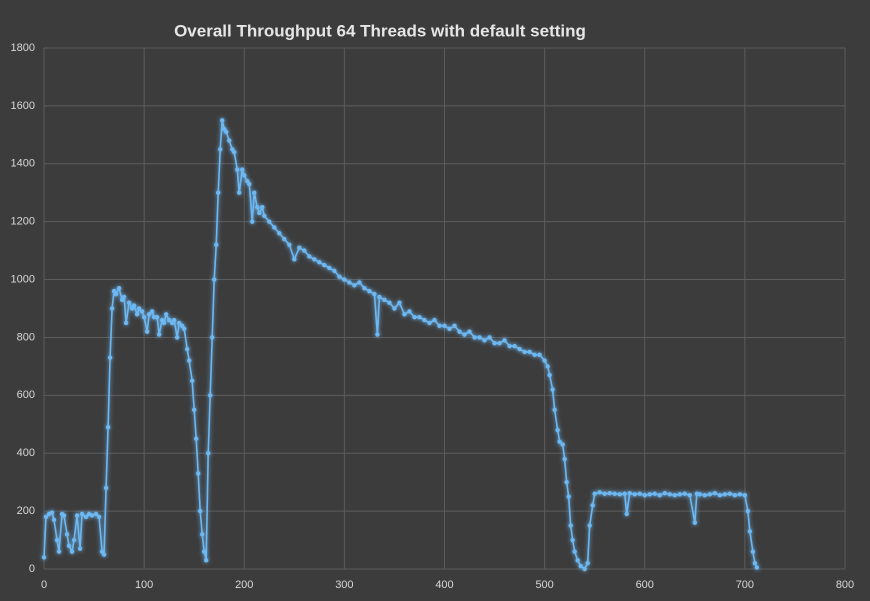  What do you see at coordinates (444, 585) in the screenshot?
I see `x-tick-label: 400` at bounding box center [444, 585].